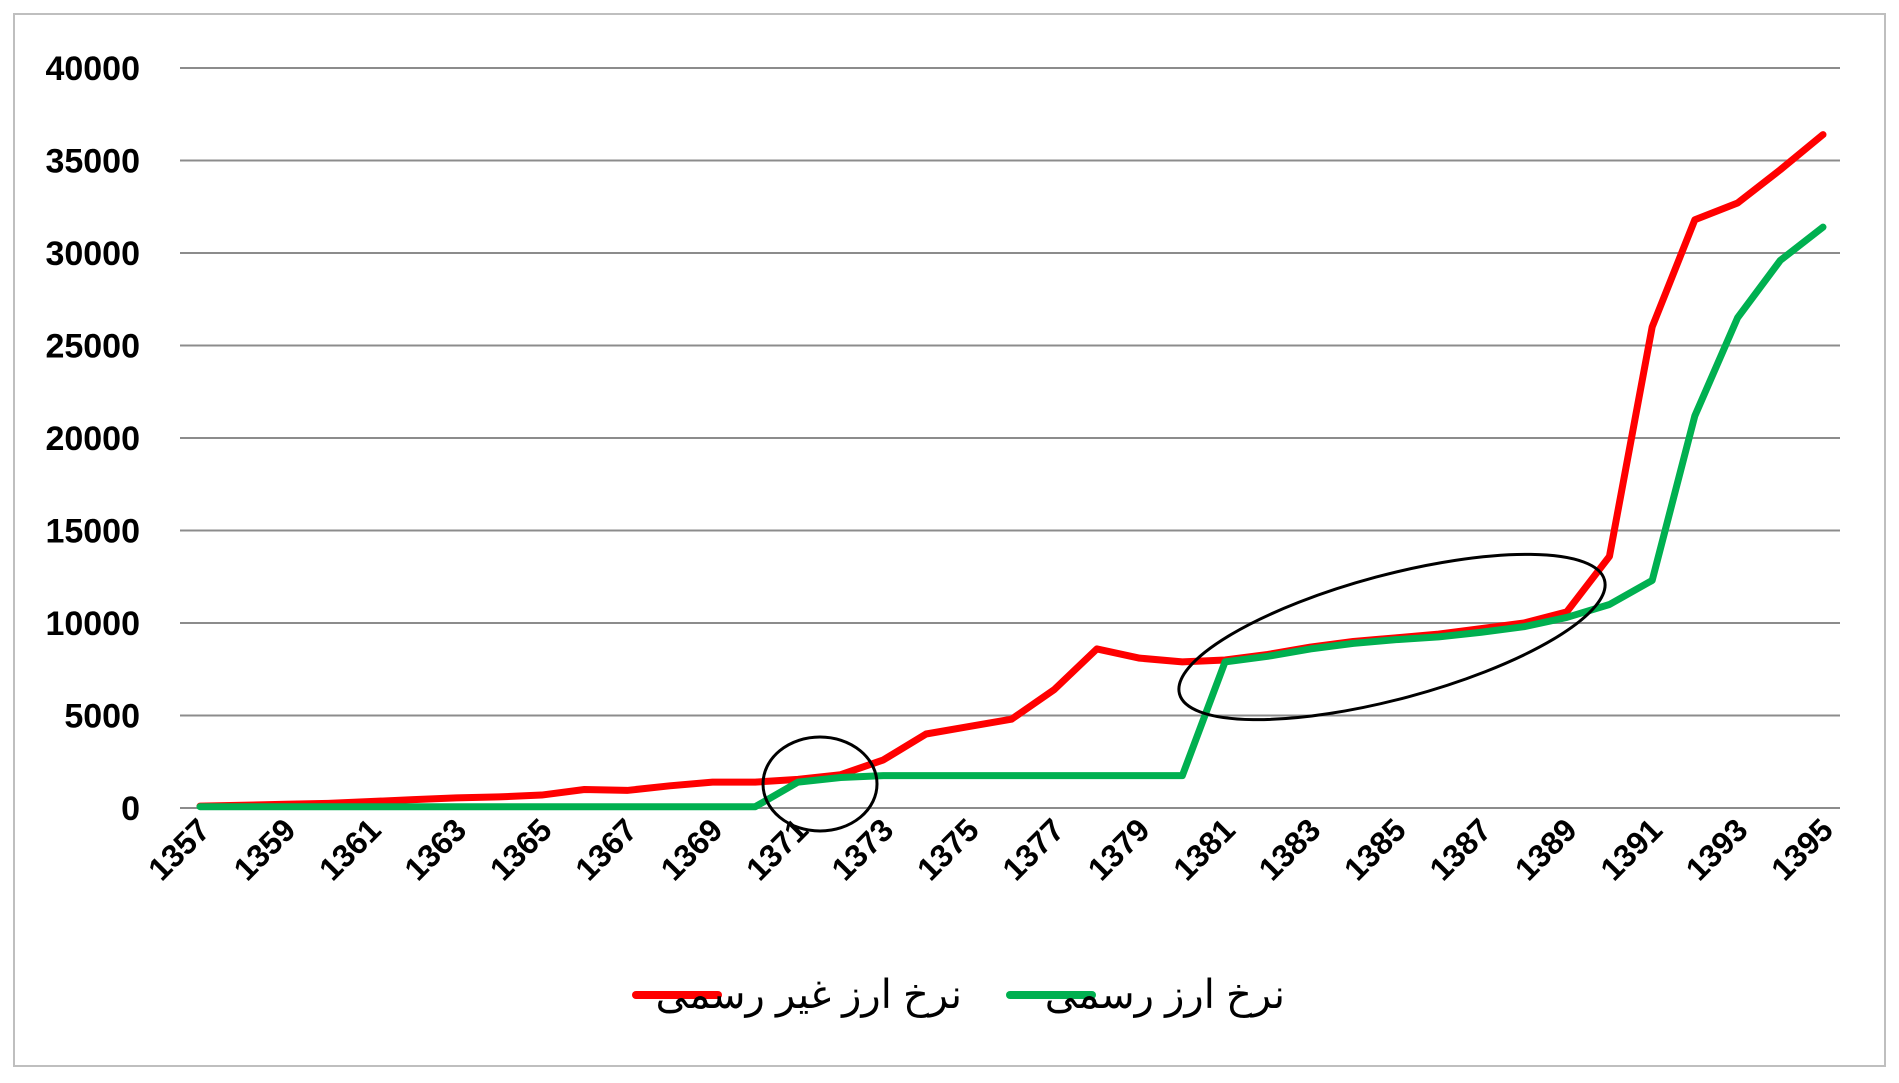 This screenshot has height=1083, width=1899. Describe the element at coordinates (92, 532) in the screenshot. I see `y-tick-label: 15000` at that location.